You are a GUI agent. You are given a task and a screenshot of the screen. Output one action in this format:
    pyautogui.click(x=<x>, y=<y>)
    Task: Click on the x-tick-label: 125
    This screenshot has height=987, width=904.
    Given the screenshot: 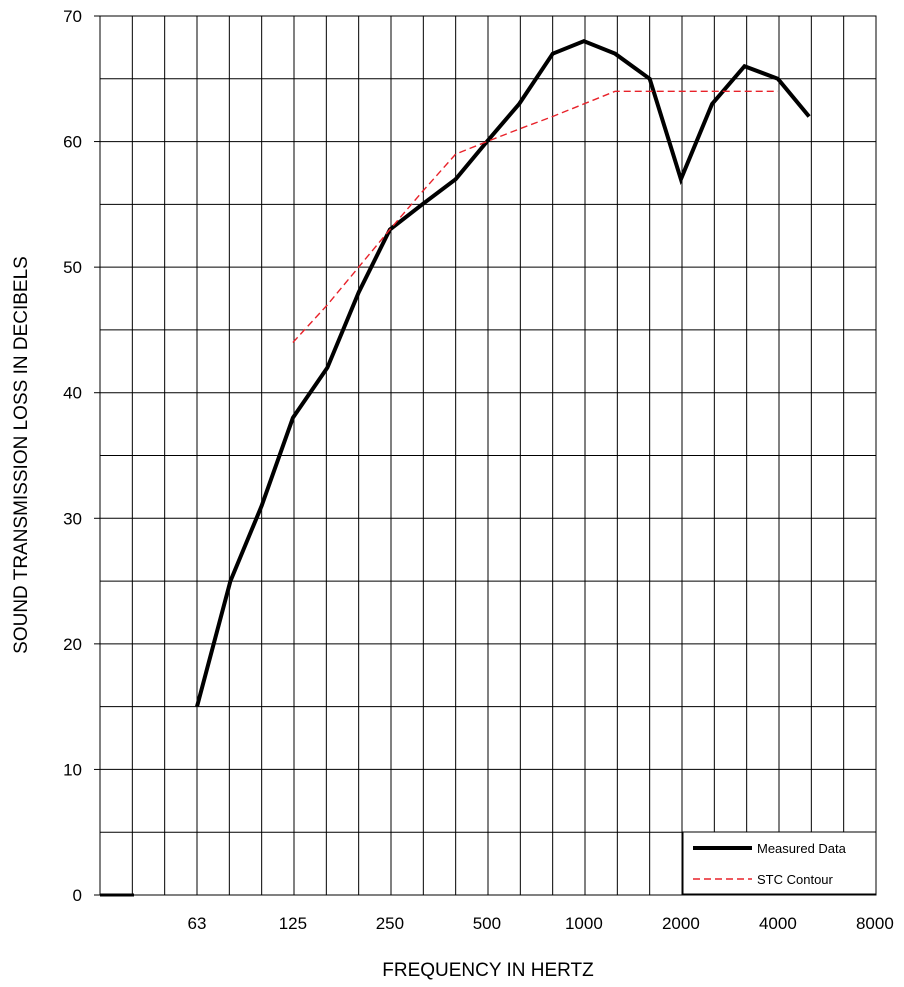 What is the action you would take?
    pyautogui.click(x=293, y=923)
    